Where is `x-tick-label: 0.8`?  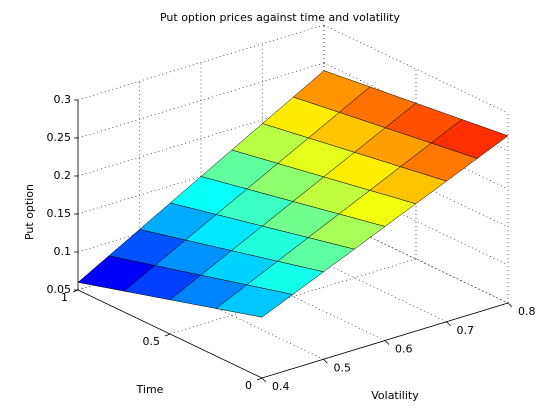
x-tick-label: 0.8 is located at coordinates (527, 311).